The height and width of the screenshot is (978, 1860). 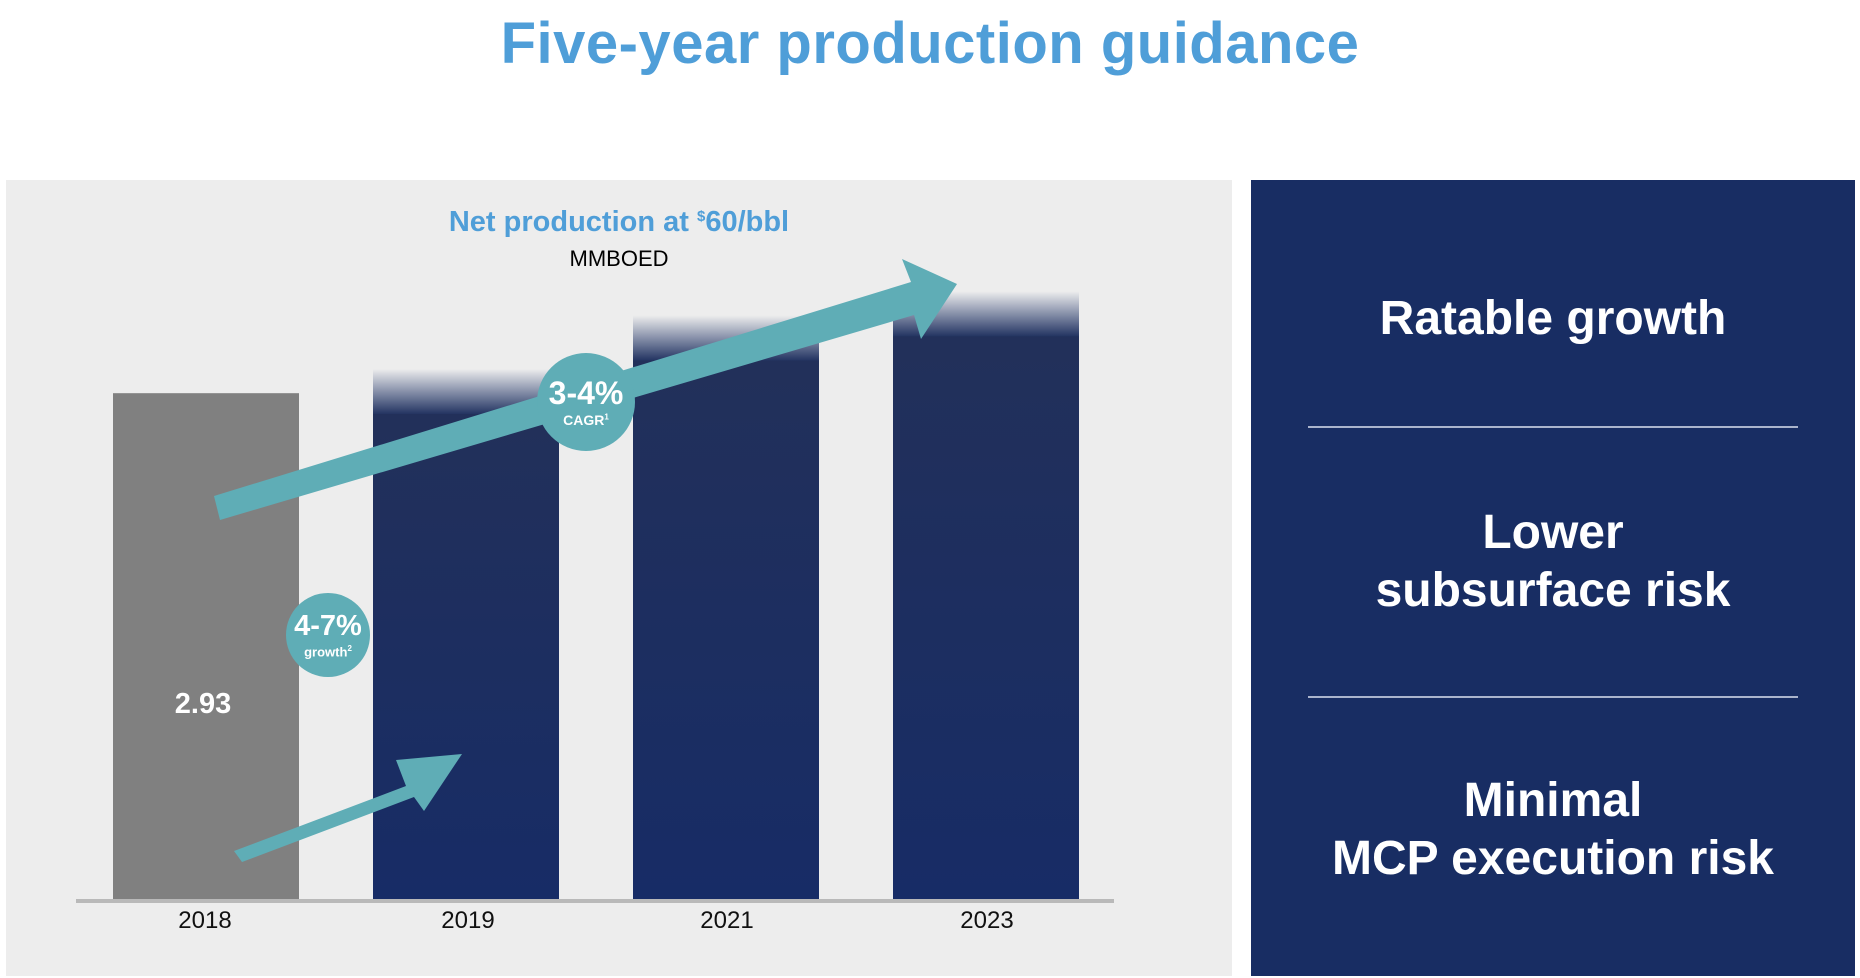 What do you see at coordinates (726, 607) in the screenshot?
I see `bar-2021` at bounding box center [726, 607].